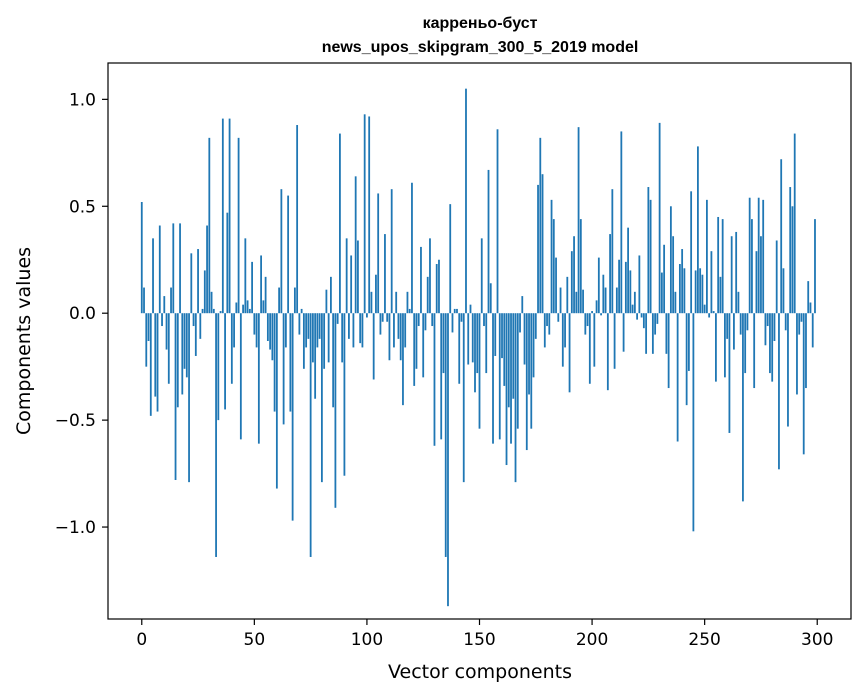 This screenshot has width=867, height=696. Describe the element at coordinates (75, 528) in the screenshot. I see `y-tick-label: −1.0` at that location.